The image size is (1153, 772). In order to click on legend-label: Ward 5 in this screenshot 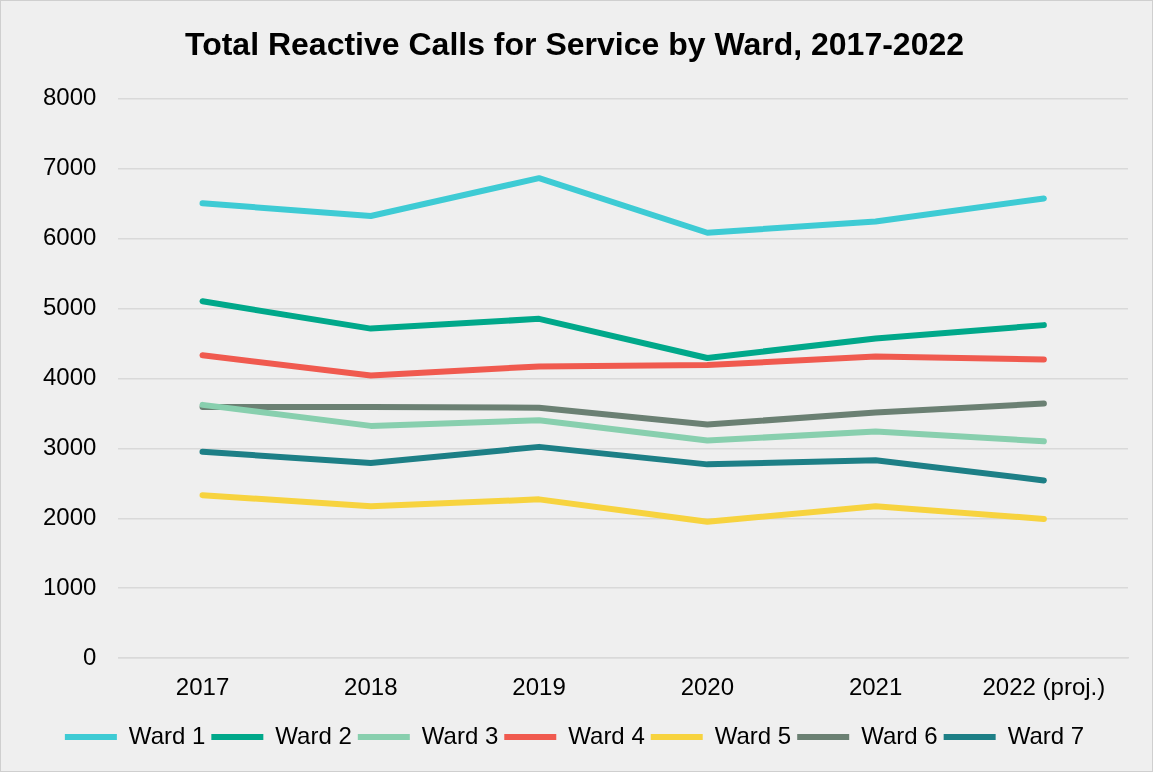, I will do `click(753, 735)`.